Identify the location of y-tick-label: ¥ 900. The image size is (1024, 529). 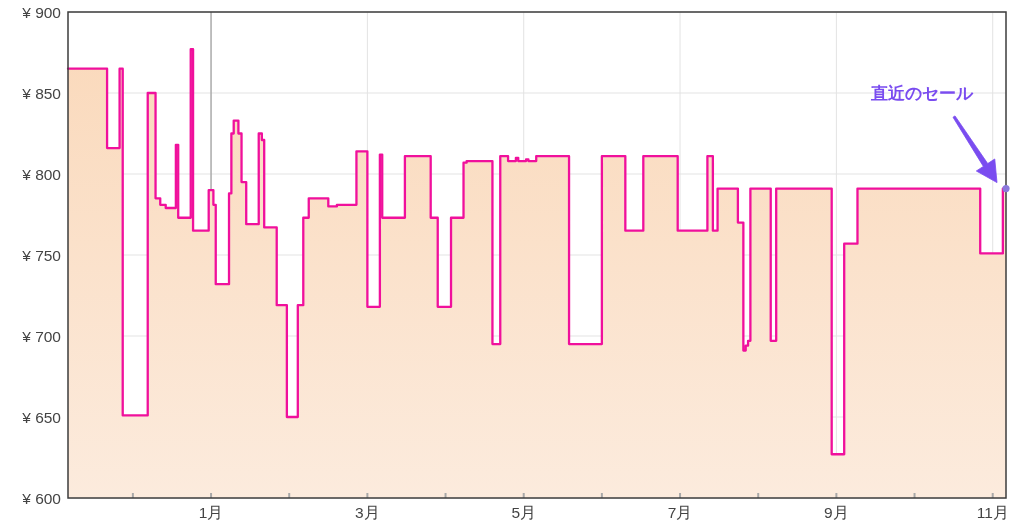
(41, 12).